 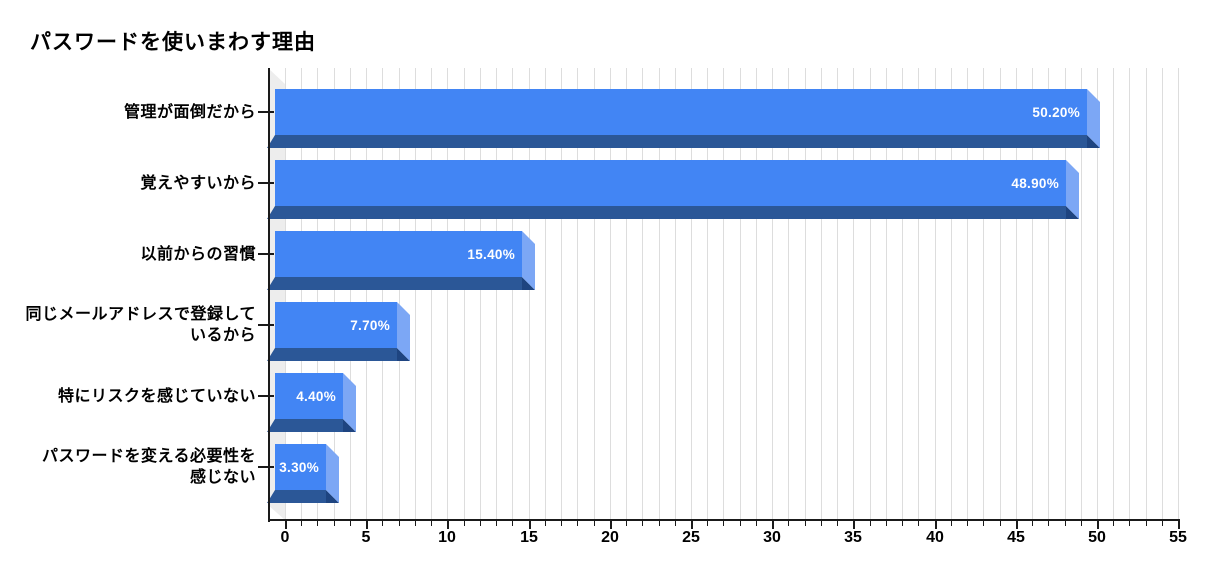 What do you see at coordinates (140, 325) in the screenshot?
I see `category-label: 同じメールアドレスで登録して いるから` at bounding box center [140, 325].